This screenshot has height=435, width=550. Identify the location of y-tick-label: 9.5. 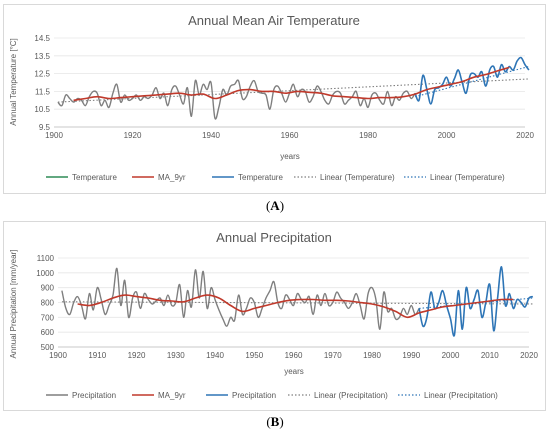
(45, 127).